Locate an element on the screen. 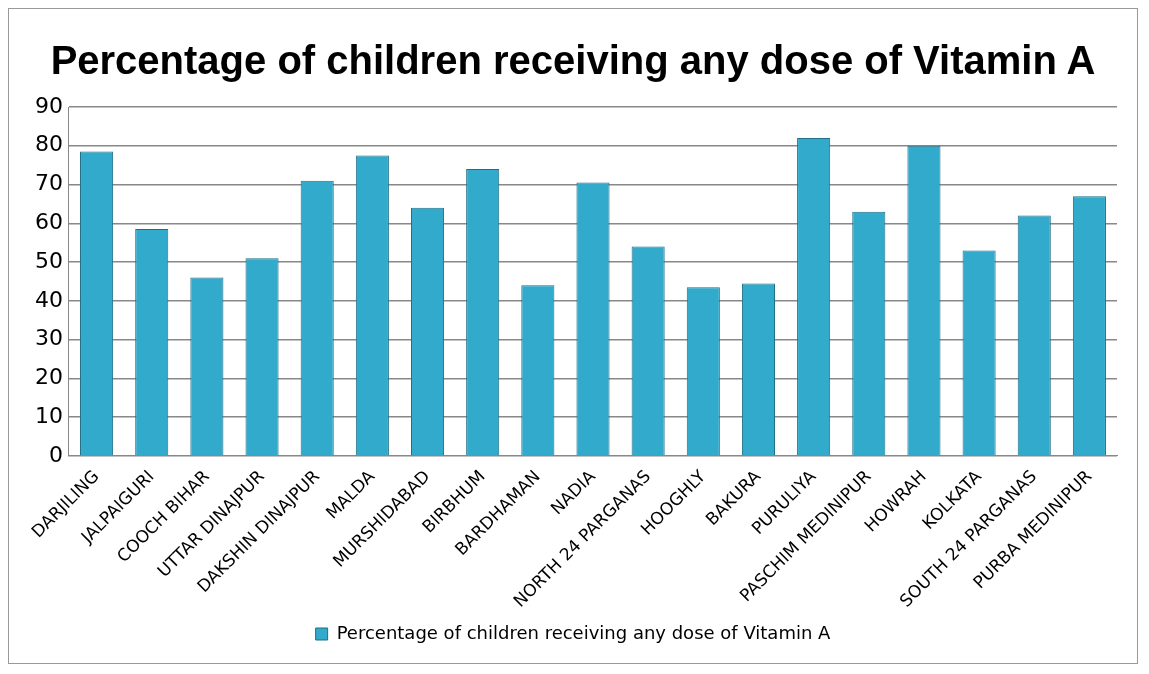  y-tick-label: 70 is located at coordinates (48, 183).